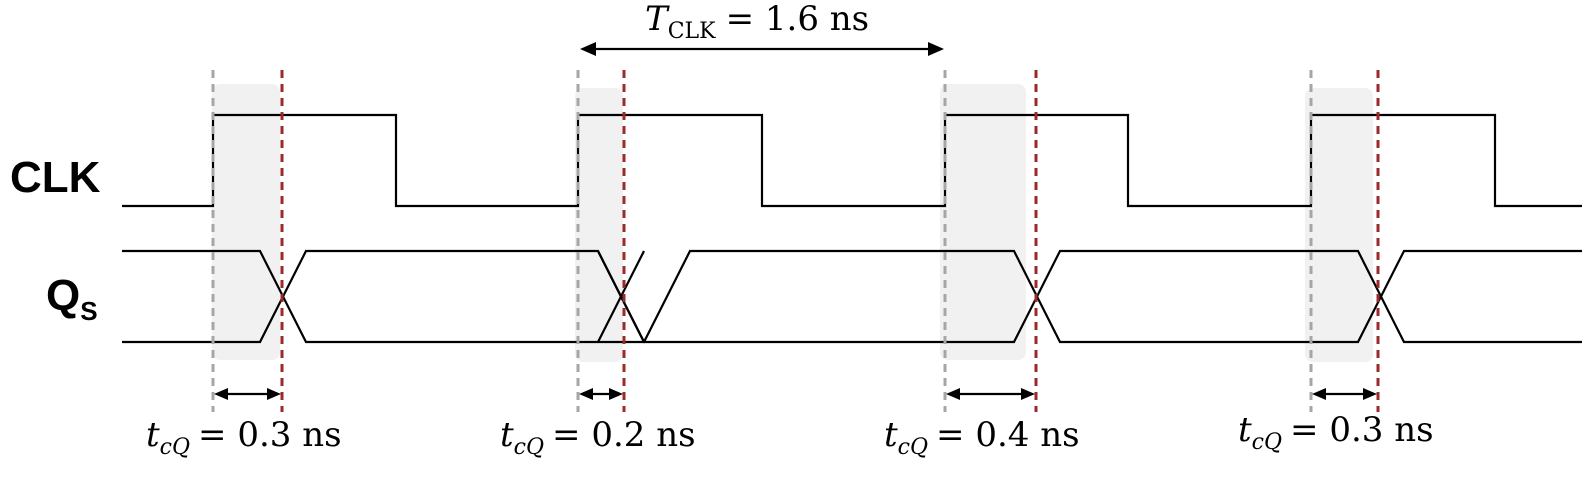 This screenshot has width=1590, height=482. I want to click on qs-label-sub: S, so click(88, 311).